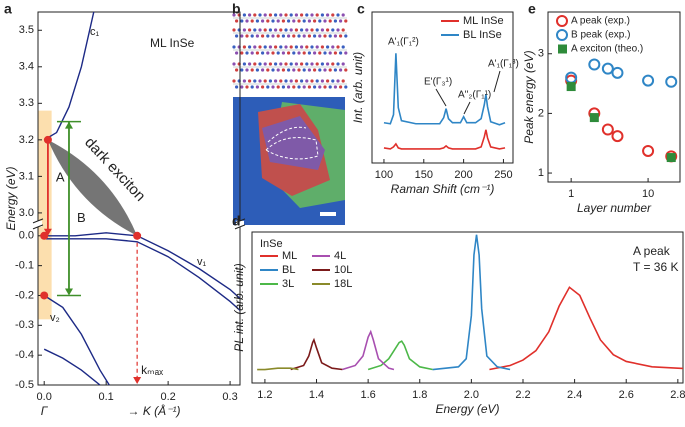 This screenshot has width=685, height=427. Describe the element at coordinates (44, 235) in the screenshot. I see `point` at that location.